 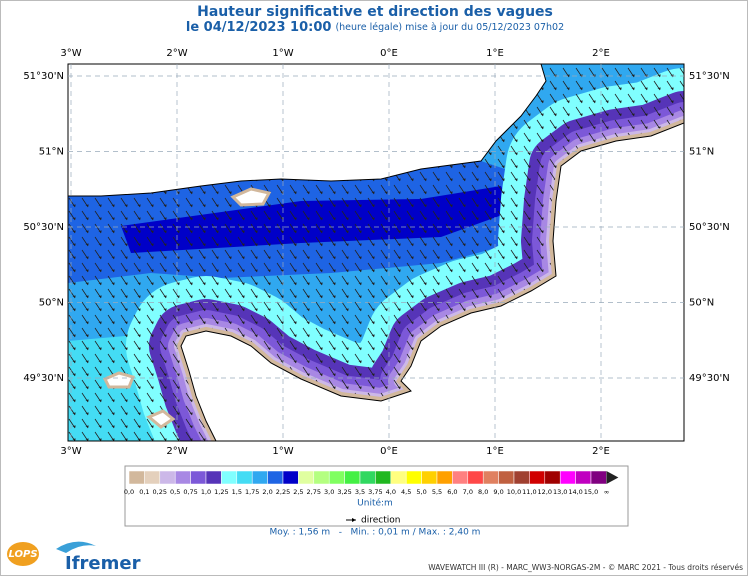 What do you see at coordinates (51, 152) in the screenshot?
I see `lat-label: 51°N` at bounding box center [51, 152].